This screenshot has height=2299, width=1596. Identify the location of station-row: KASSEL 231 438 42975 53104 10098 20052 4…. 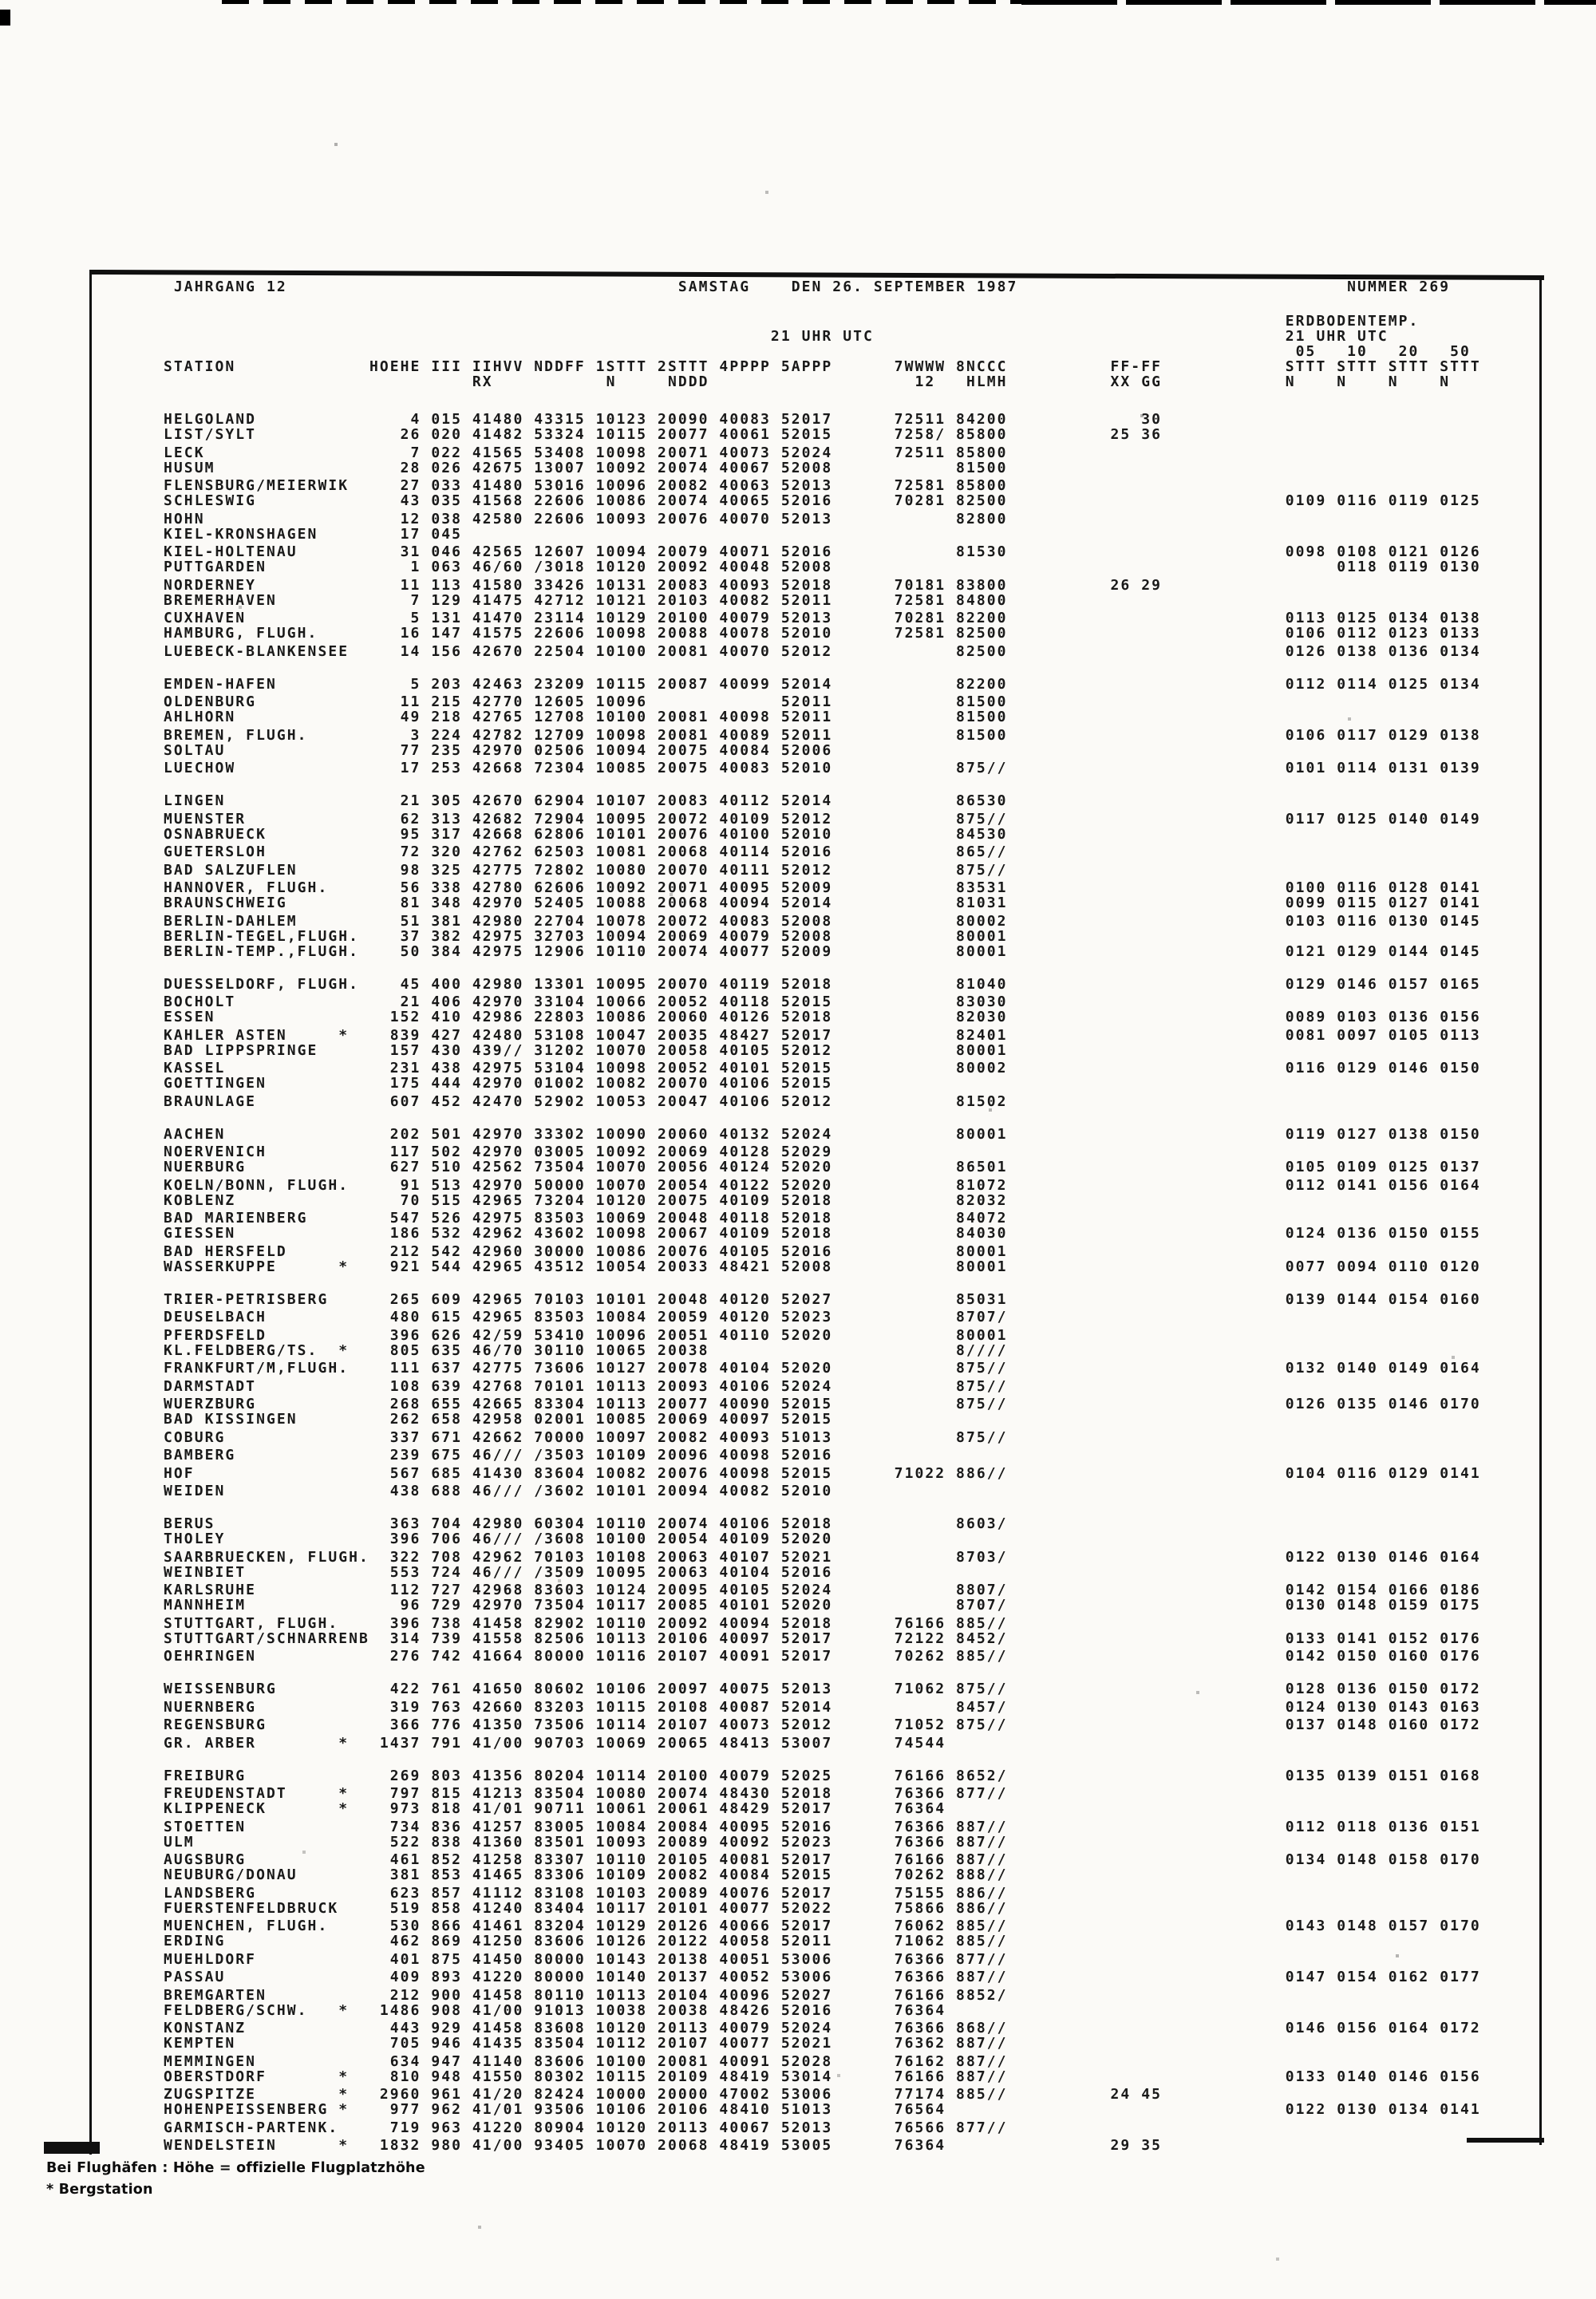
(823, 1068).